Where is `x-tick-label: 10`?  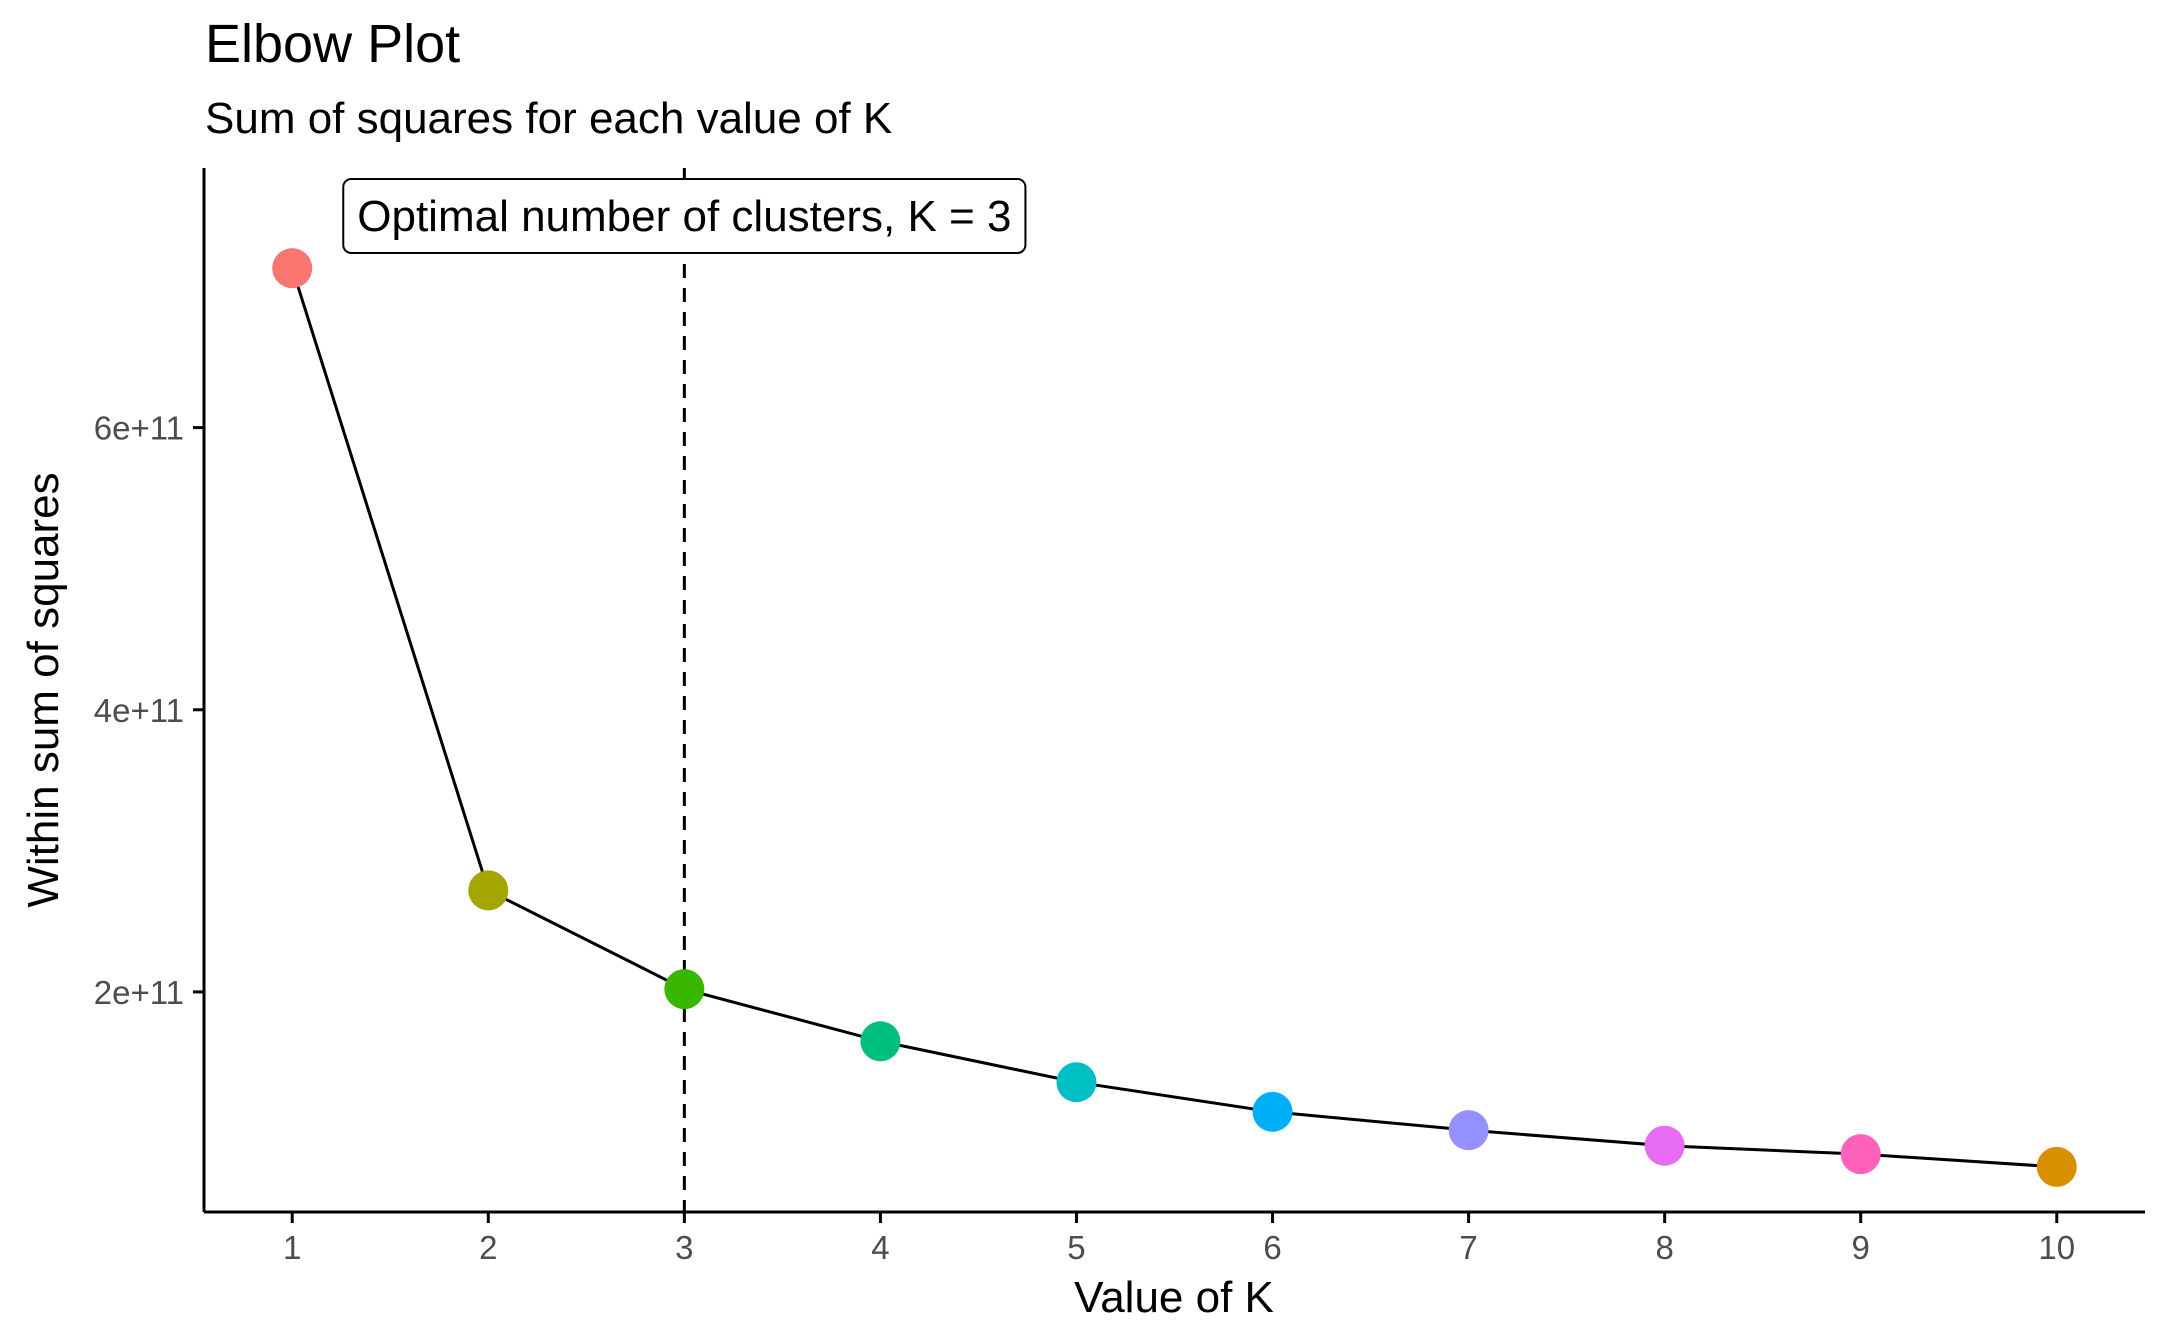 x-tick-label: 10 is located at coordinates (2056, 1247).